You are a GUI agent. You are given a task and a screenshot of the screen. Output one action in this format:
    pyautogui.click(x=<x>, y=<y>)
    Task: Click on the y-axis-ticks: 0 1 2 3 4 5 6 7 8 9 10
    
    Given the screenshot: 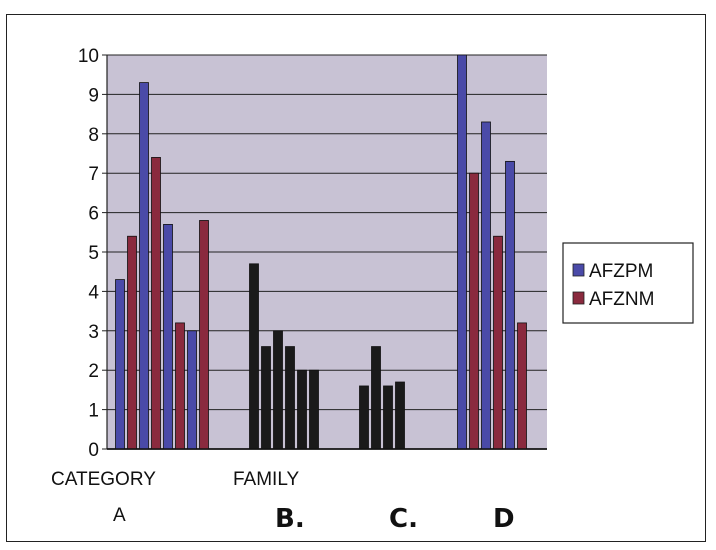 What is the action you would take?
    pyautogui.click(x=93, y=253)
    